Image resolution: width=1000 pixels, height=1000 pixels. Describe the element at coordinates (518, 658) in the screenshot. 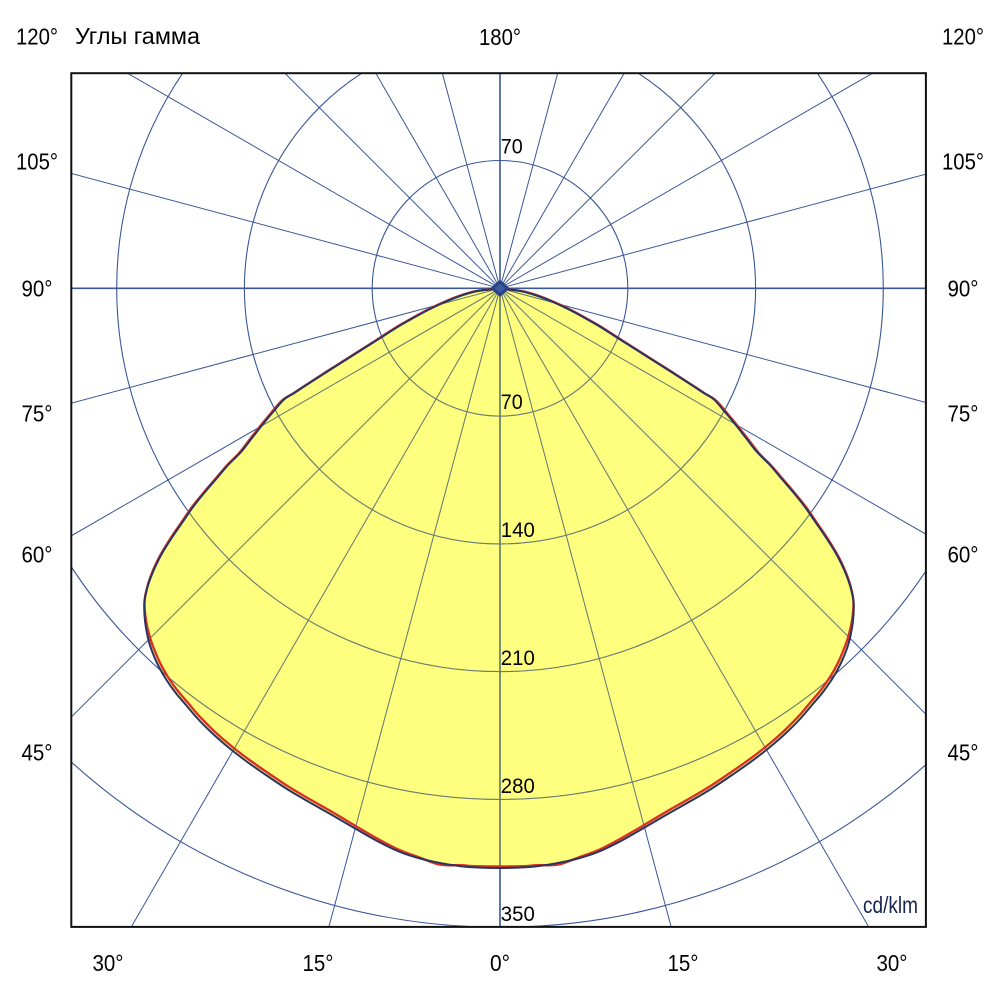

I see `svg-text: 210` at that location.